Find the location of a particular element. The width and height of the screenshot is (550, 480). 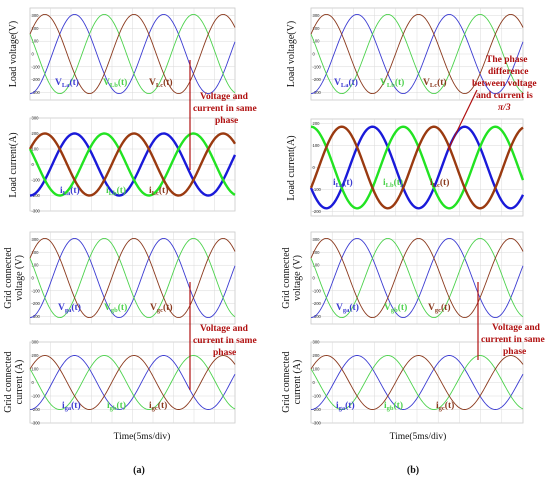

label-b-ila: iLa(t) is located at coordinates (343, 183).